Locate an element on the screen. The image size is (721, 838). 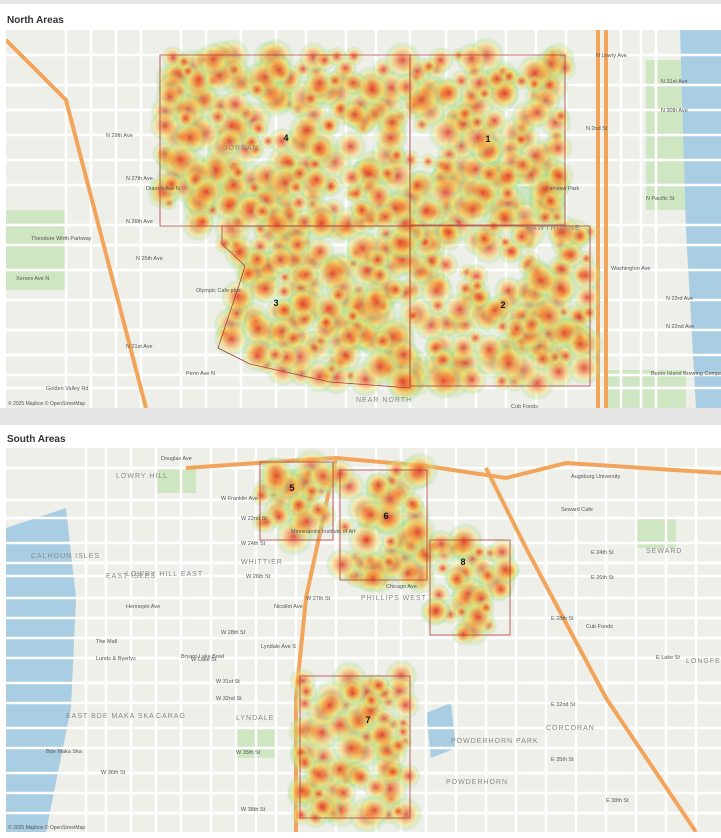
map-label: PHILLIPS WEST is located at coordinates (394, 598).